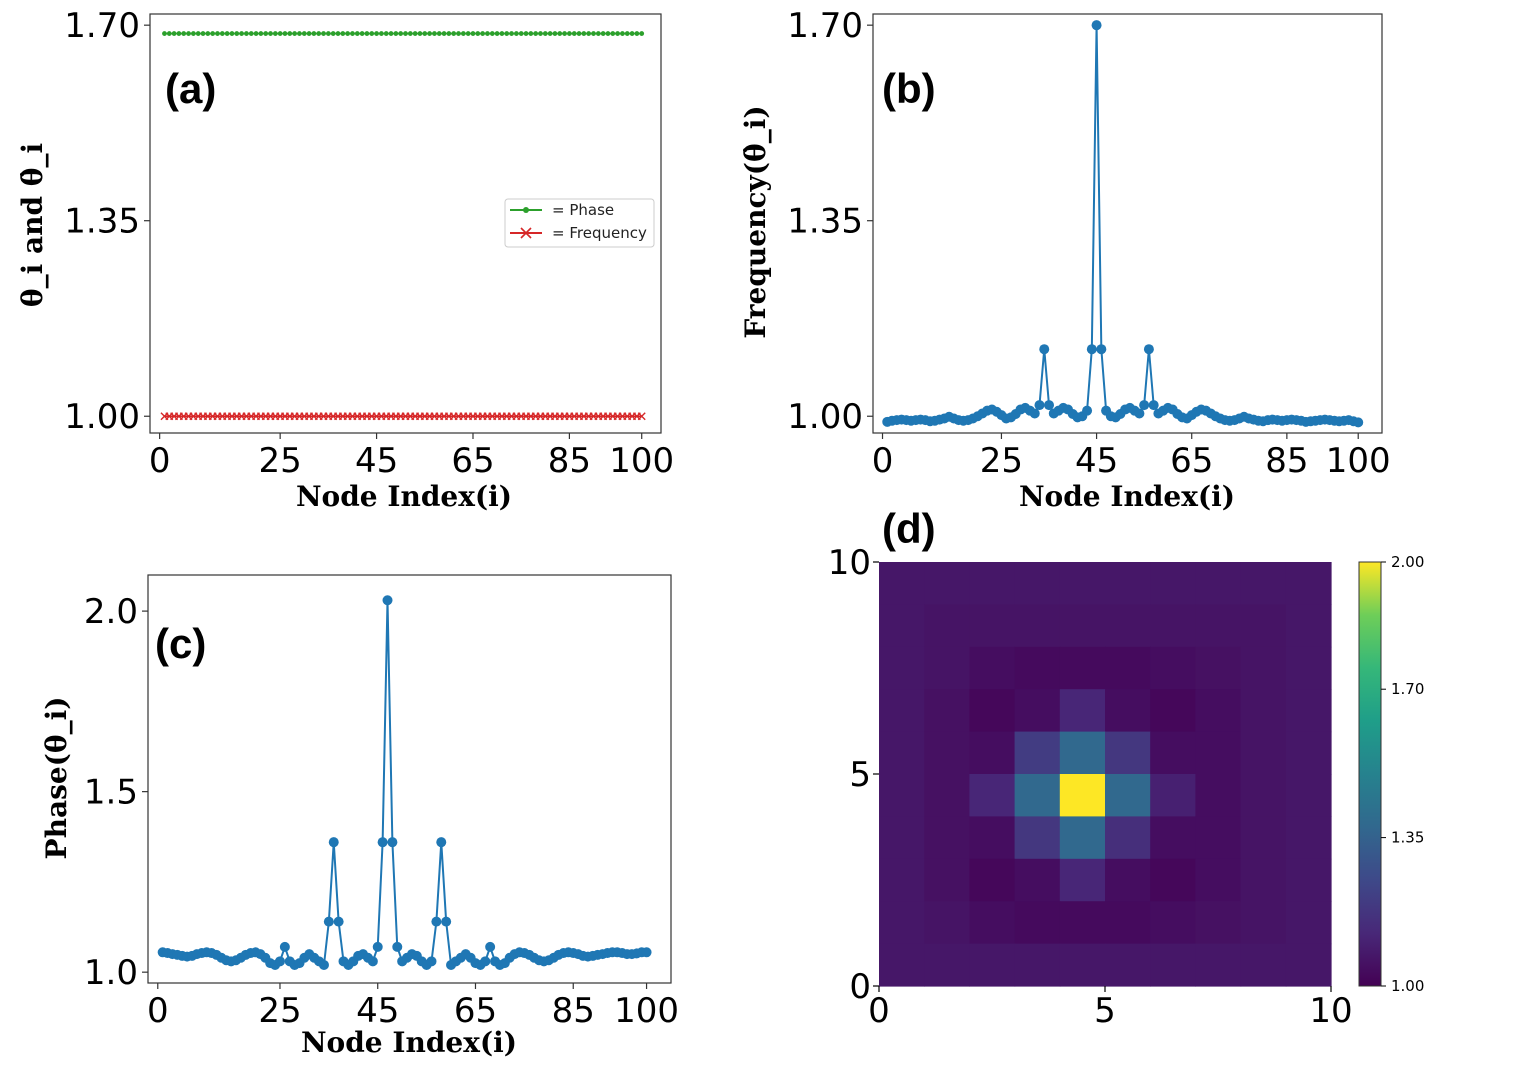 The width and height of the screenshot is (1516, 1070). What do you see at coordinates (755, 221) in the screenshot?
I see `panel-b-ylabel: Frequency(θ̇_i)` at bounding box center [755, 221].